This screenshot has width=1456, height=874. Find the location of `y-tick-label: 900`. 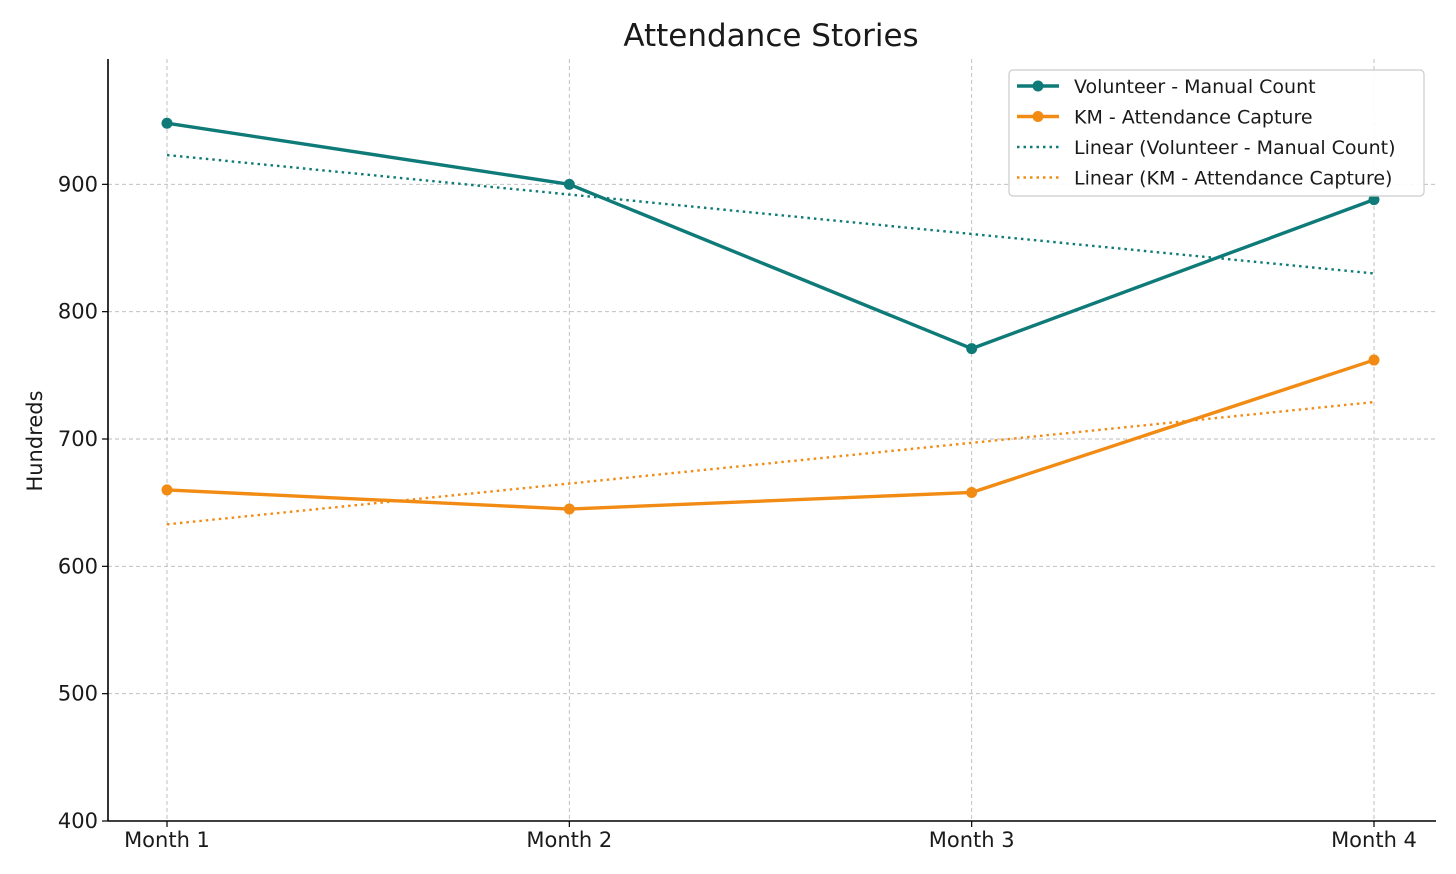

y-tick-label: 900 is located at coordinates (78, 184).